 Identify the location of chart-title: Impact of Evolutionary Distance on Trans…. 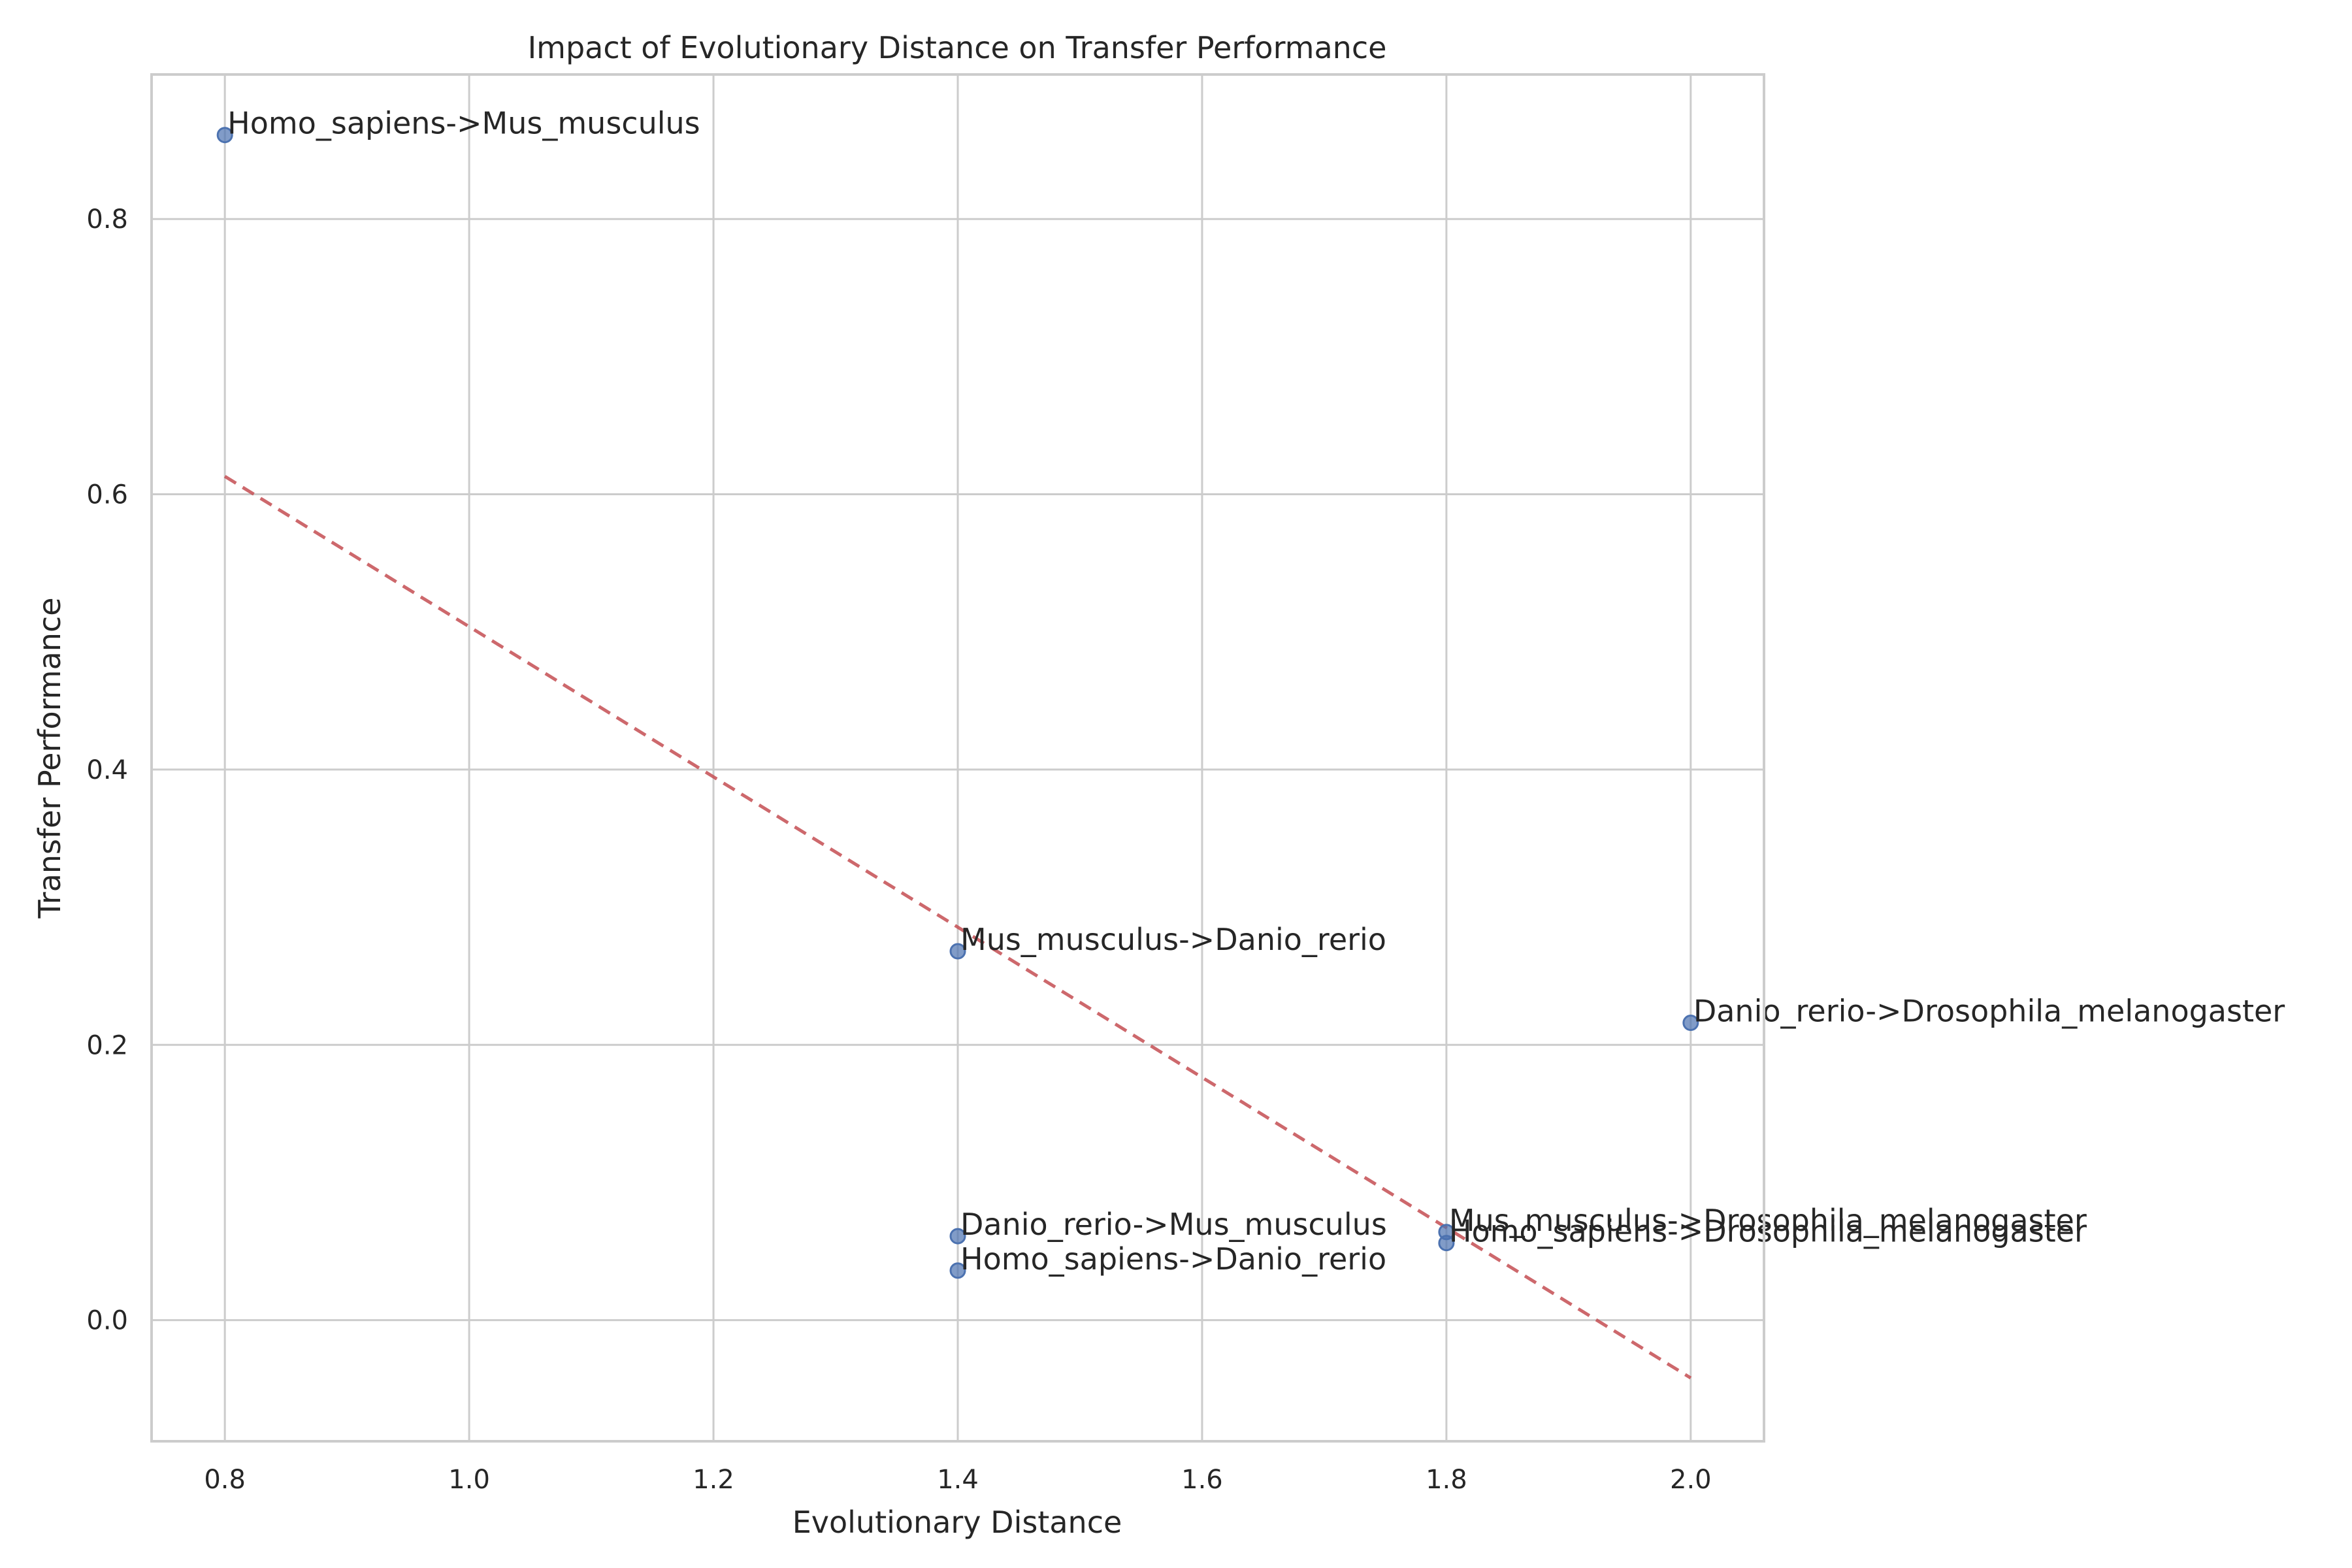
(957, 47).